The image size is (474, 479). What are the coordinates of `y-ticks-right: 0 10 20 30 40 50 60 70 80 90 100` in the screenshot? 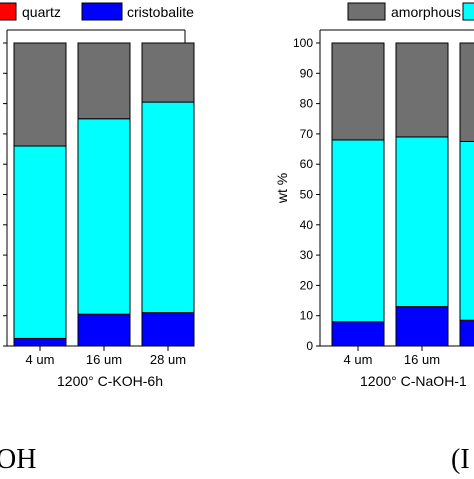 It's located at (306, 194).